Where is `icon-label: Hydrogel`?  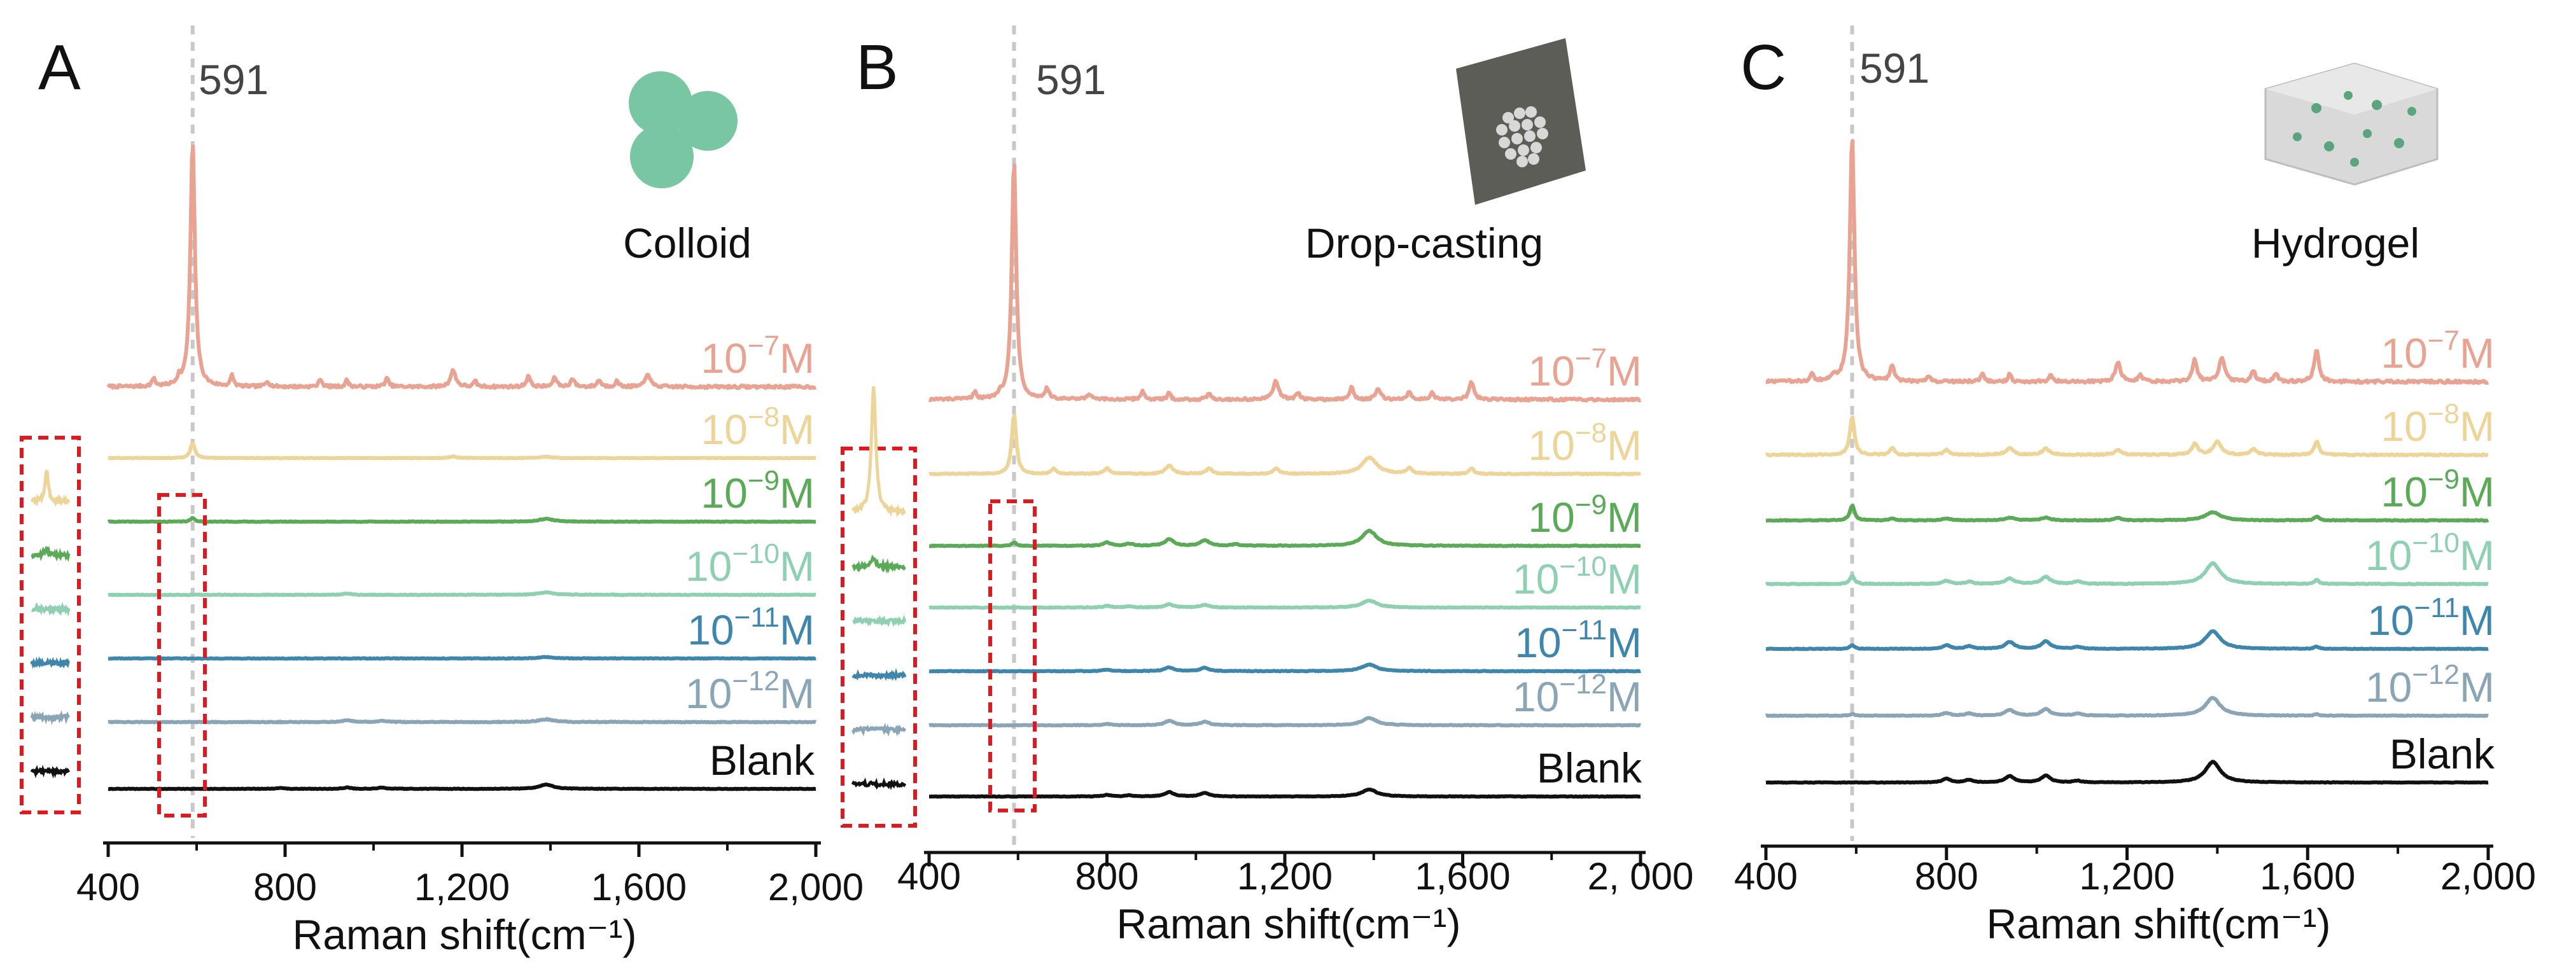
icon-label: Hydrogel is located at coordinates (2335, 243).